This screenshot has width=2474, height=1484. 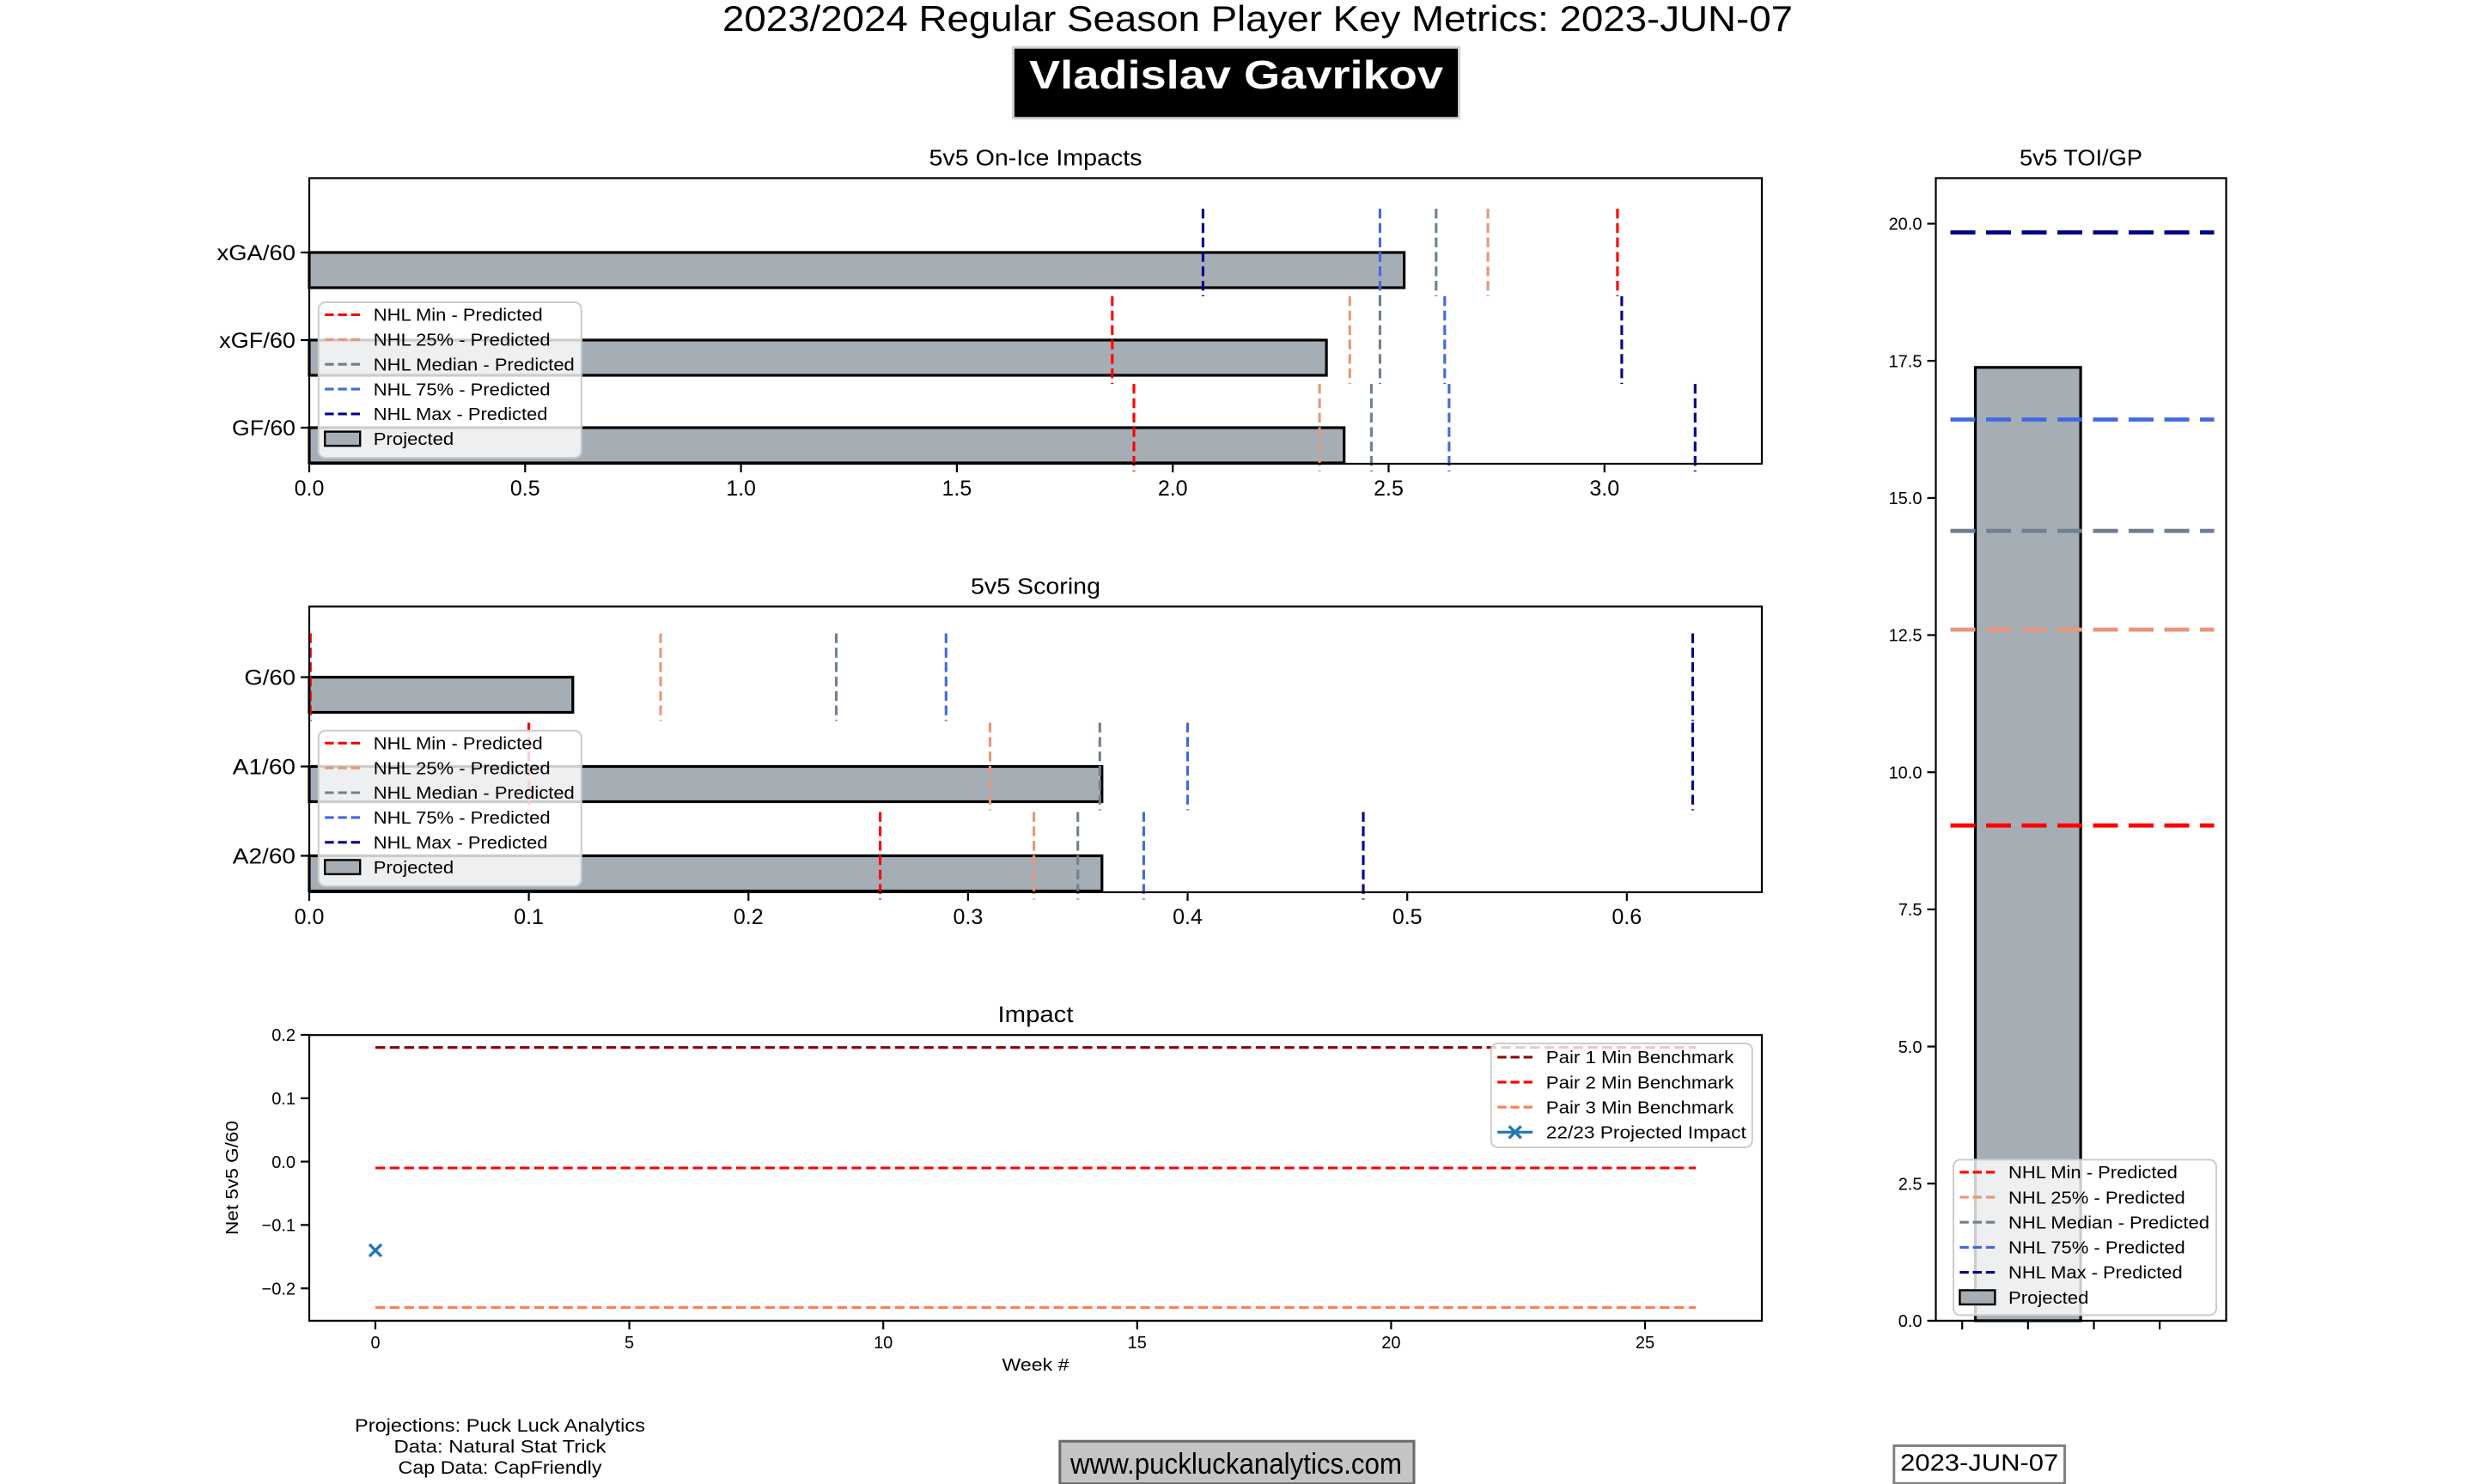 What do you see at coordinates (264, 429) in the screenshot?
I see `svg-text: GF/60` at bounding box center [264, 429].